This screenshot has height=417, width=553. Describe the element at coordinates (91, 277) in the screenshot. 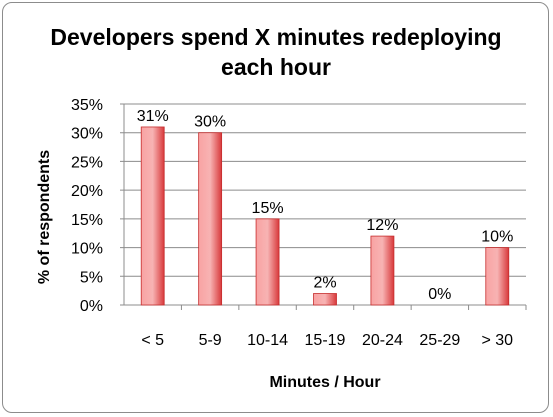

I see `y-tick-label: 5%` at that location.